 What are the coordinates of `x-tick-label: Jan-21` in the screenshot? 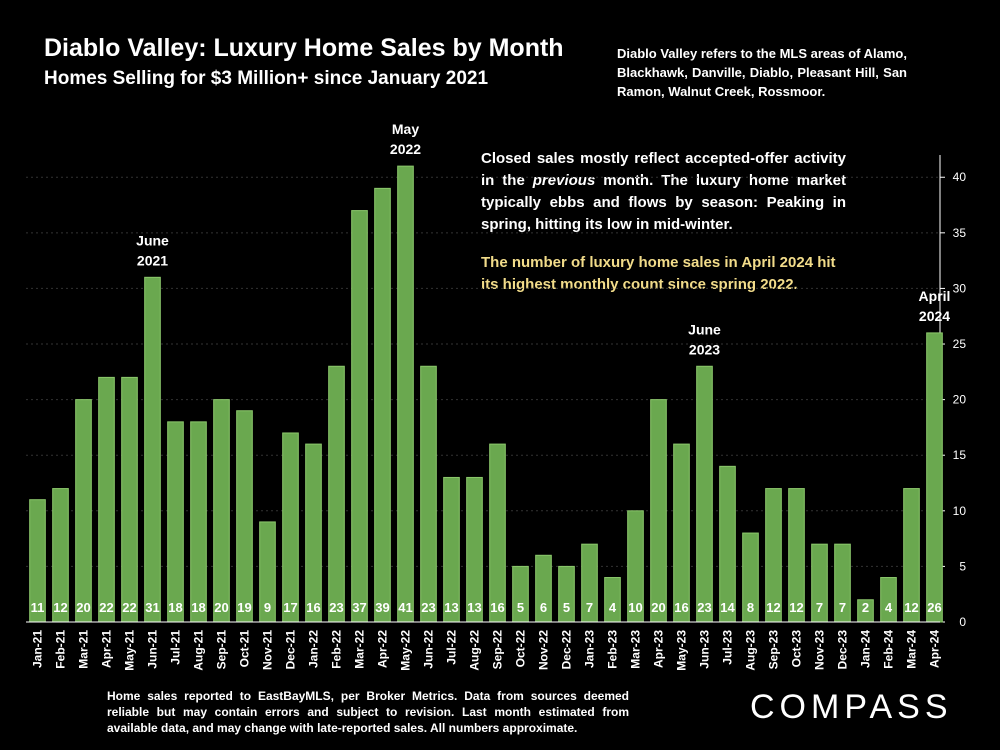 It's located at (38, 649).